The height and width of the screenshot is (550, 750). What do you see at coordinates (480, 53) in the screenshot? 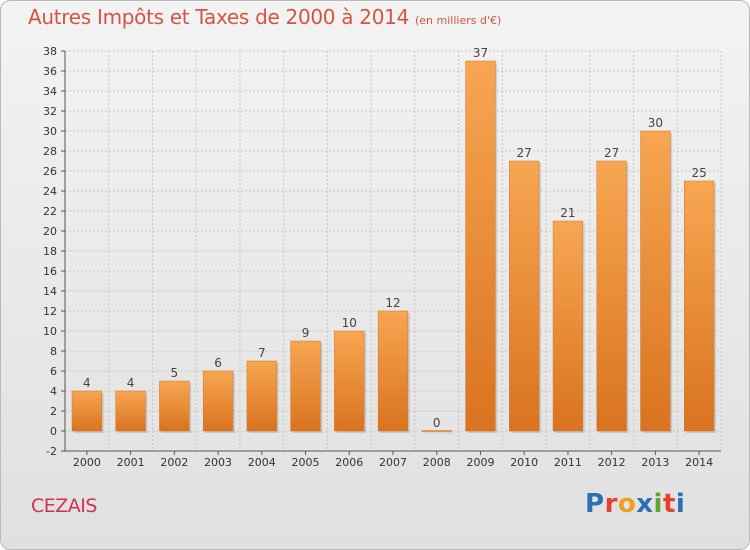
I see `value-label: 37` at bounding box center [480, 53].